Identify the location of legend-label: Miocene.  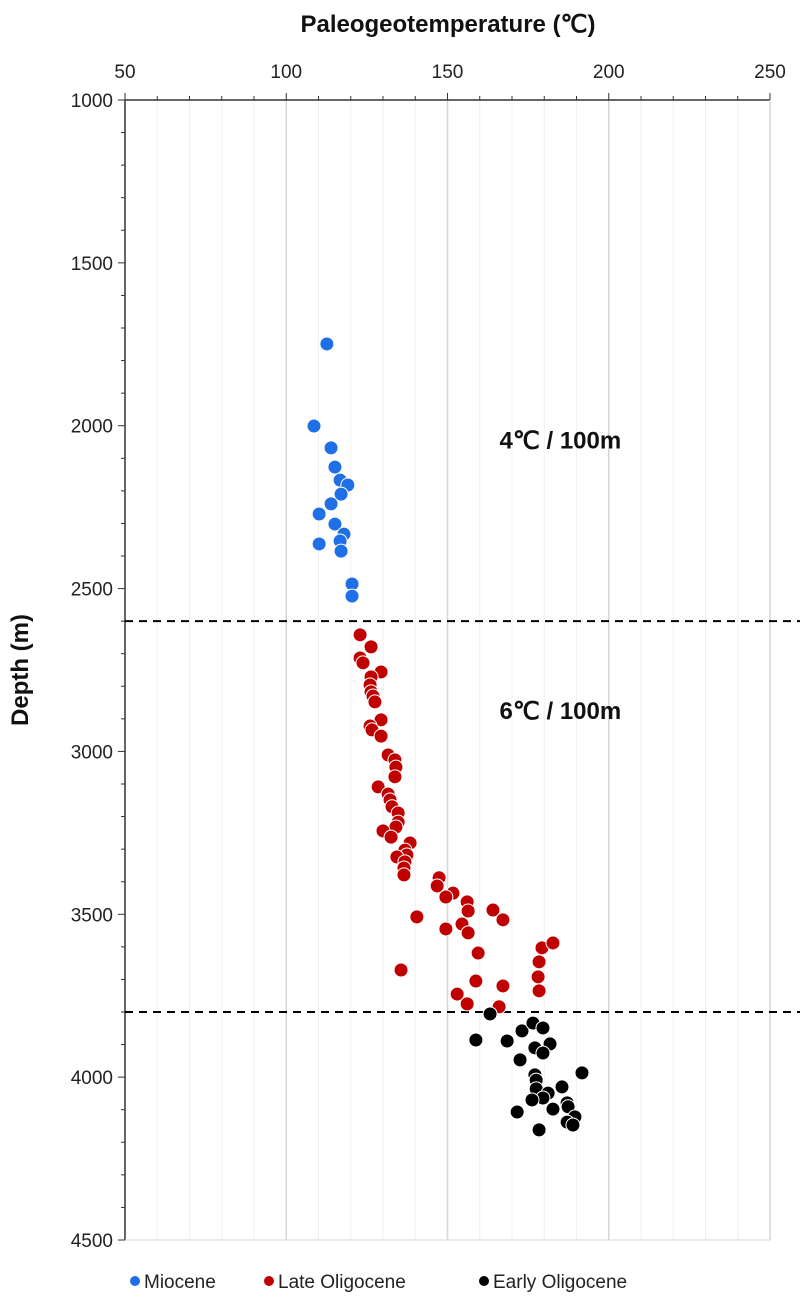
(180, 1282).